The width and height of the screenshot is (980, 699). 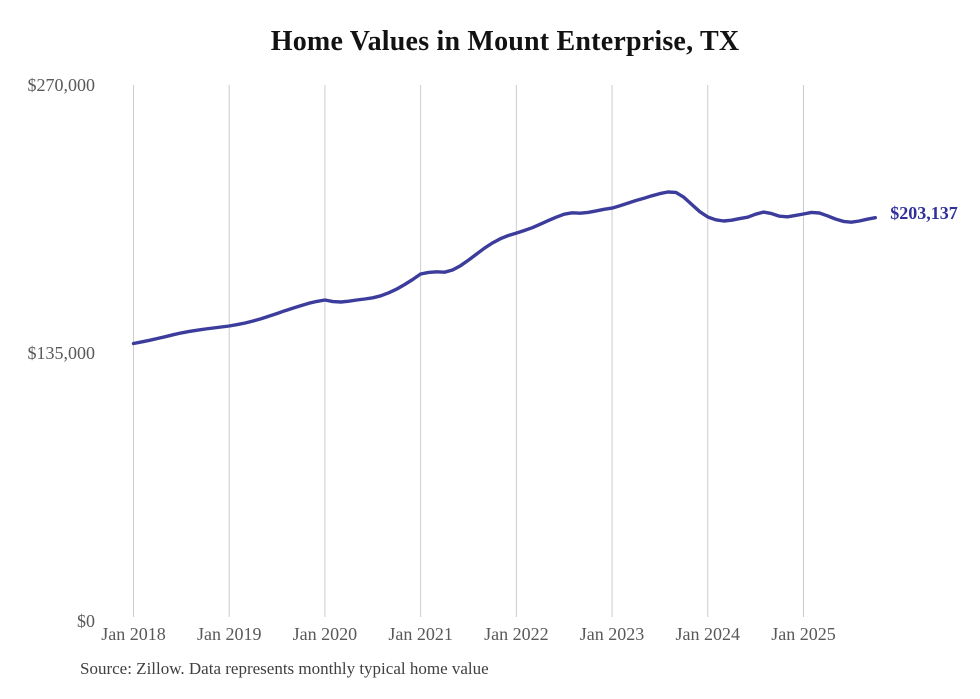 What do you see at coordinates (612, 634) in the screenshot?
I see `x-tick-label: Jan 2023` at bounding box center [612, 634].